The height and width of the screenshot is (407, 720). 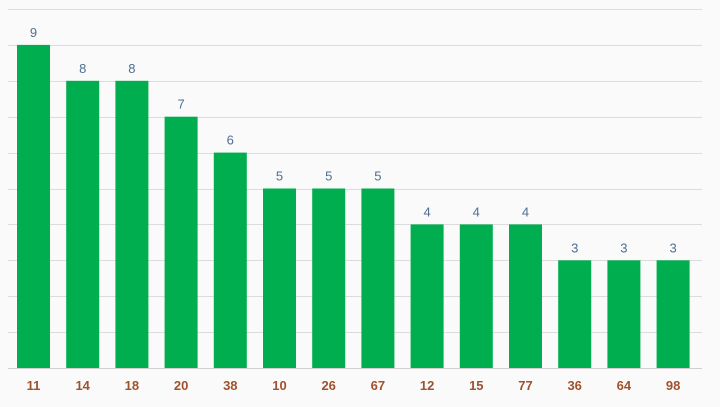 What do you see at coordinates (33, 32) in the screenshot?
I see `data-label-11: 9` at bounding box center [33, 32].